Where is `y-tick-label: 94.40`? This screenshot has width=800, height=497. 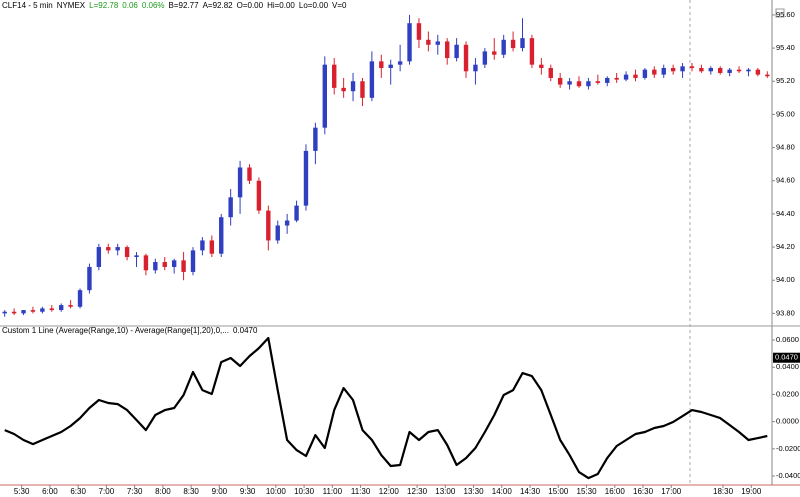 y-tick-label: 94.40 is located at coordinates (785, 213).